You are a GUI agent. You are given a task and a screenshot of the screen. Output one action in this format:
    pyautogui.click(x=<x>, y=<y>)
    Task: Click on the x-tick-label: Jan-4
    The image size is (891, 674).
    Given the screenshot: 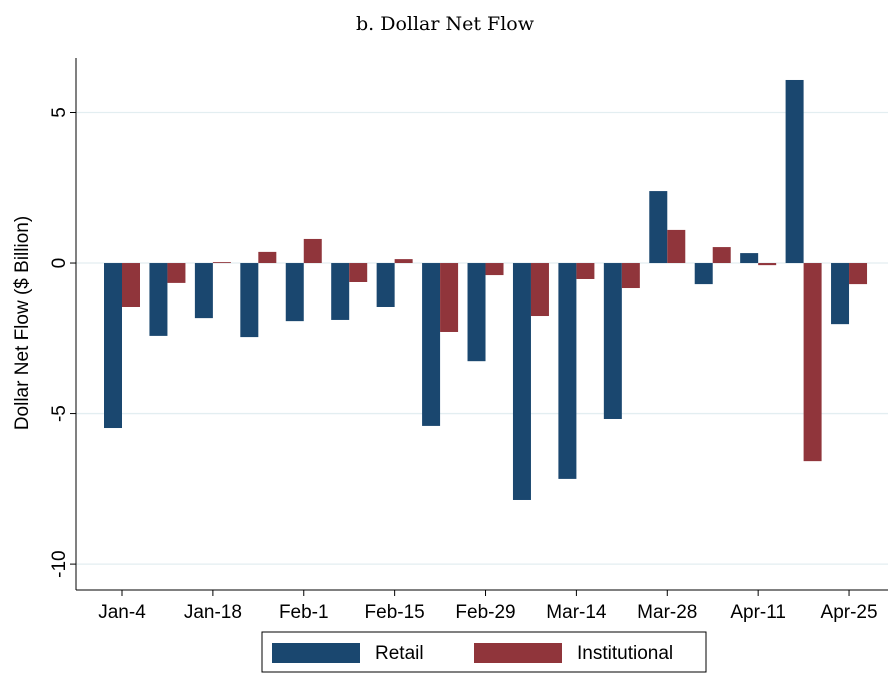 What is the action you would take?
    pyautogui.click(x=122, y=612)
    